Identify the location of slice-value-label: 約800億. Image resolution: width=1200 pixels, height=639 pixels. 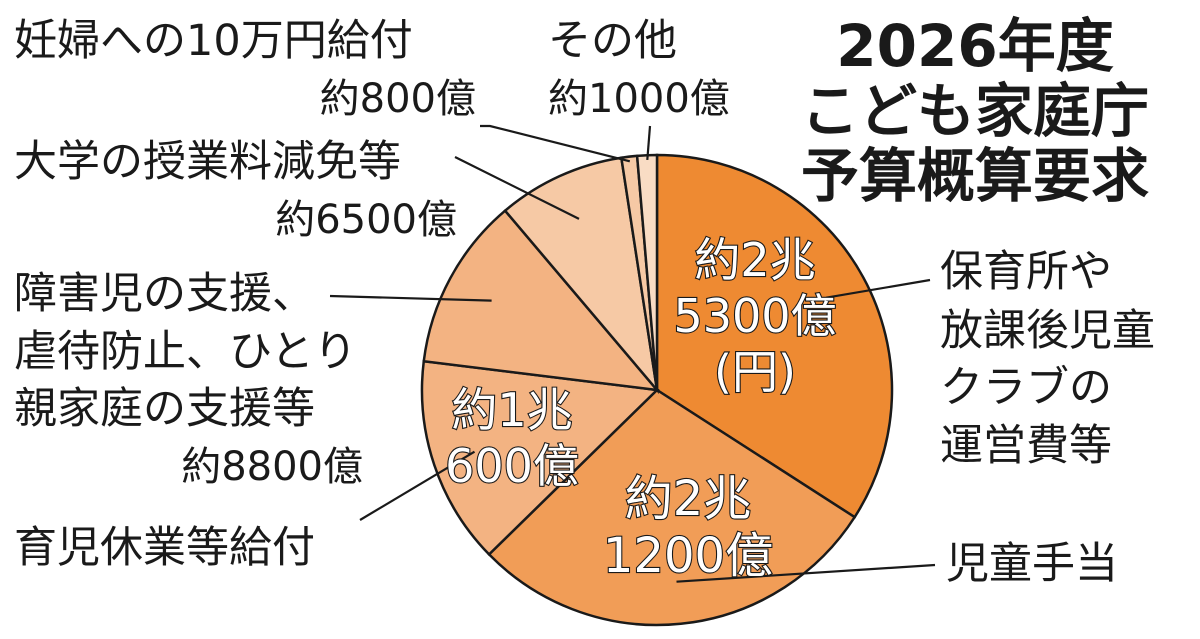
(398, 99).